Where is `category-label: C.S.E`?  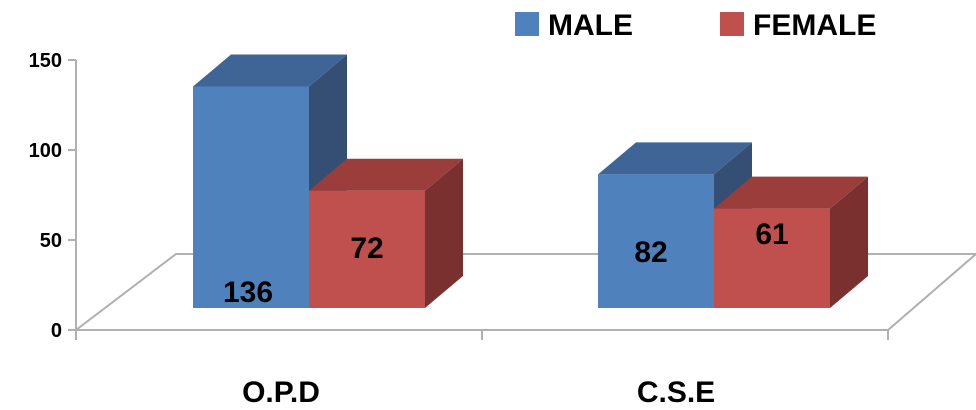 category-label: C.S.E is located at coordinates (676, 392).